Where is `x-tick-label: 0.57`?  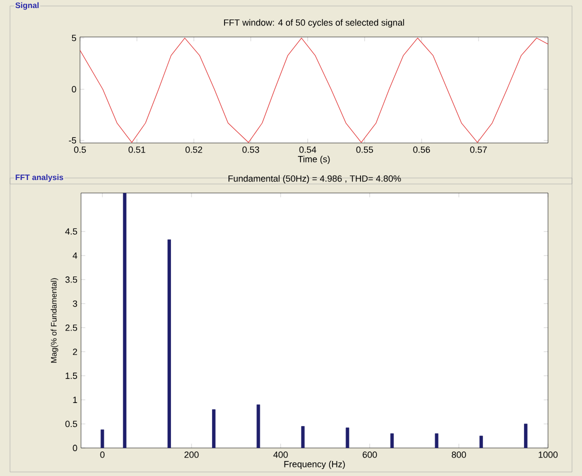
x-tick-label: 0.57 is located at coordinates (478, 149).